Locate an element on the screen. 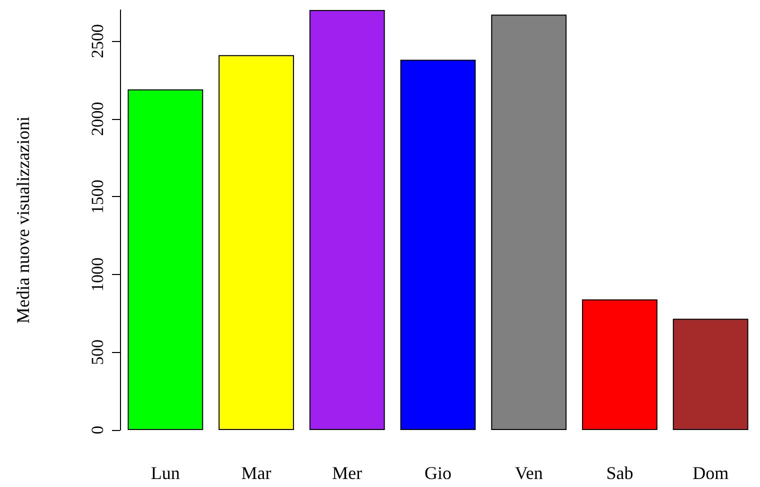 The width and height of the screenshot is (760, 487). x-tick-label: Ven is located at coordinates (528, 473).